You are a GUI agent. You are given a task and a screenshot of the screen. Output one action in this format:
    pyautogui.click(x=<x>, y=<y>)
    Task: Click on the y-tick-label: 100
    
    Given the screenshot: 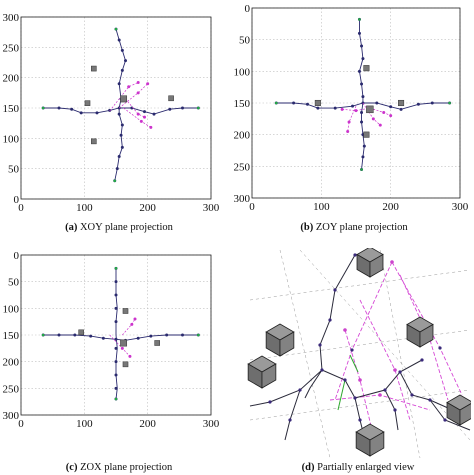 What is the action you would take?
    pyautogui.click(x=11, y=309)
    